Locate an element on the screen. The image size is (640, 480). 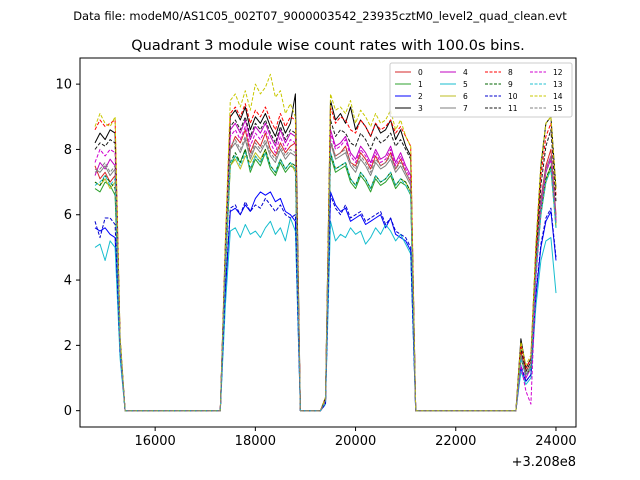
x-offset-label: +3.208e8 is located at coordinates (544, 462).